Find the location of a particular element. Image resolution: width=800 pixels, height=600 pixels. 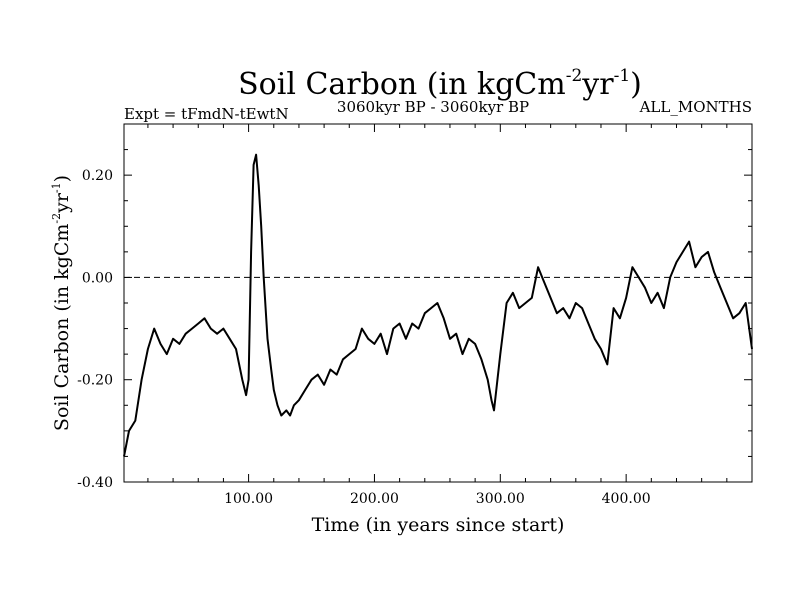

months-label: ALL_MONTHS is located at coordinates (695, 107).